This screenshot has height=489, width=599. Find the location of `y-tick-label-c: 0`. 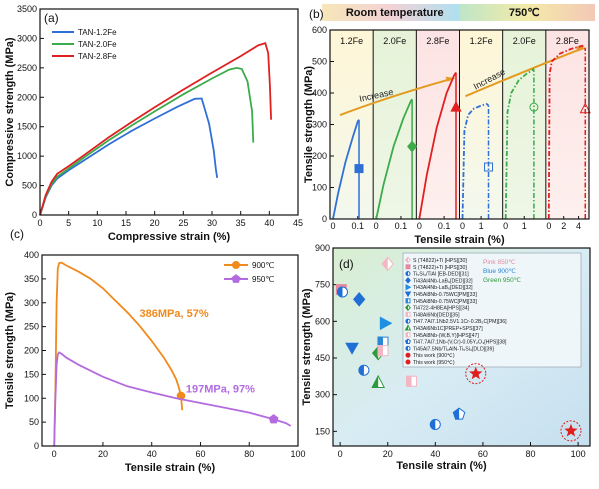

y-tick-label-c: 0 is located at coordinates (36, 446).